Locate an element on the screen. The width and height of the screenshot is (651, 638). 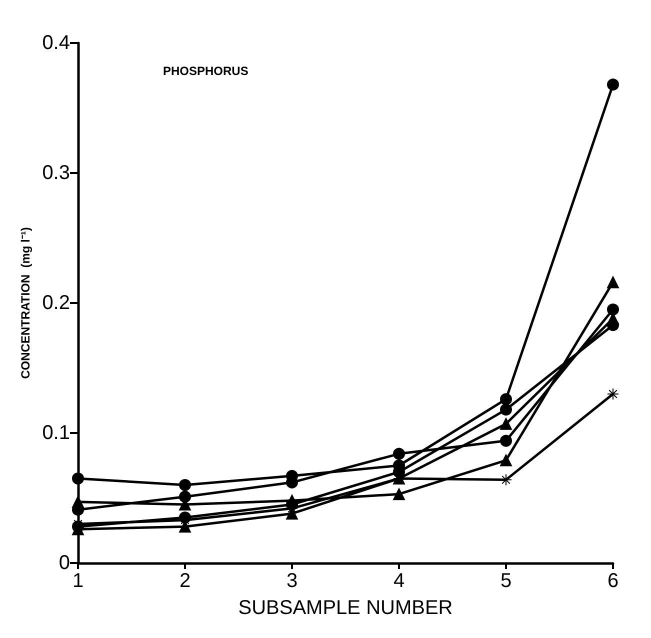
y-tick-label: 0.3 is located at coordinates (56, 173).